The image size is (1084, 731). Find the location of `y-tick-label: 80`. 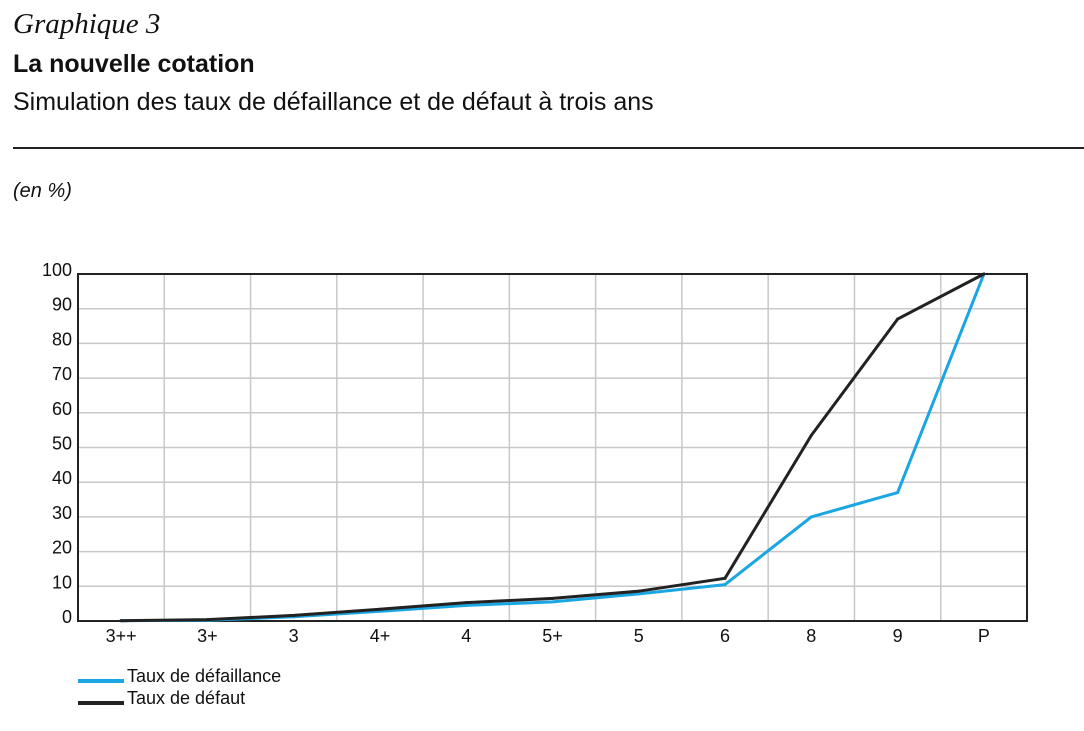

y-tick-label: 80 is located at coordinates (62, 339).